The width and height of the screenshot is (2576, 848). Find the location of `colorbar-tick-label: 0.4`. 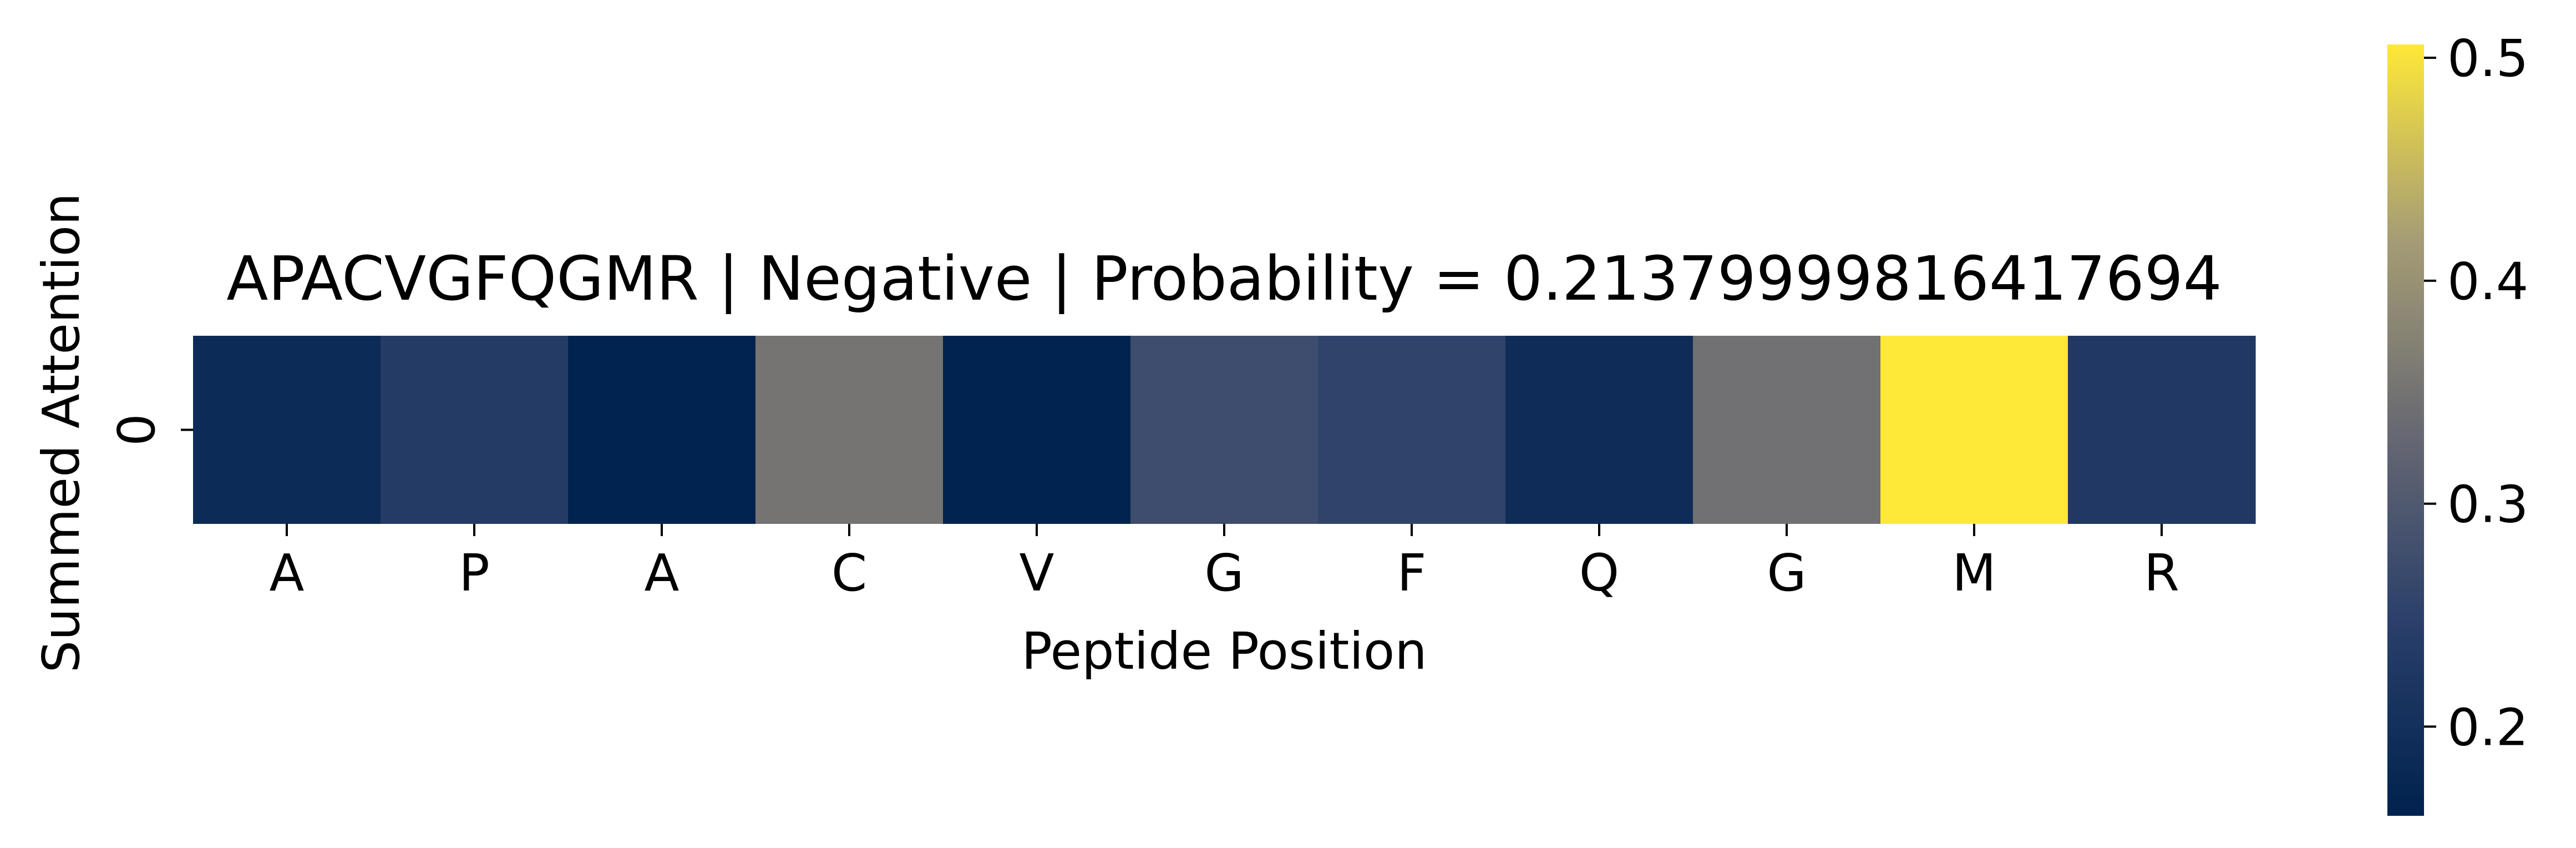

colorbar-tick-label: 0.4 is located at coordinates (2487, 281).